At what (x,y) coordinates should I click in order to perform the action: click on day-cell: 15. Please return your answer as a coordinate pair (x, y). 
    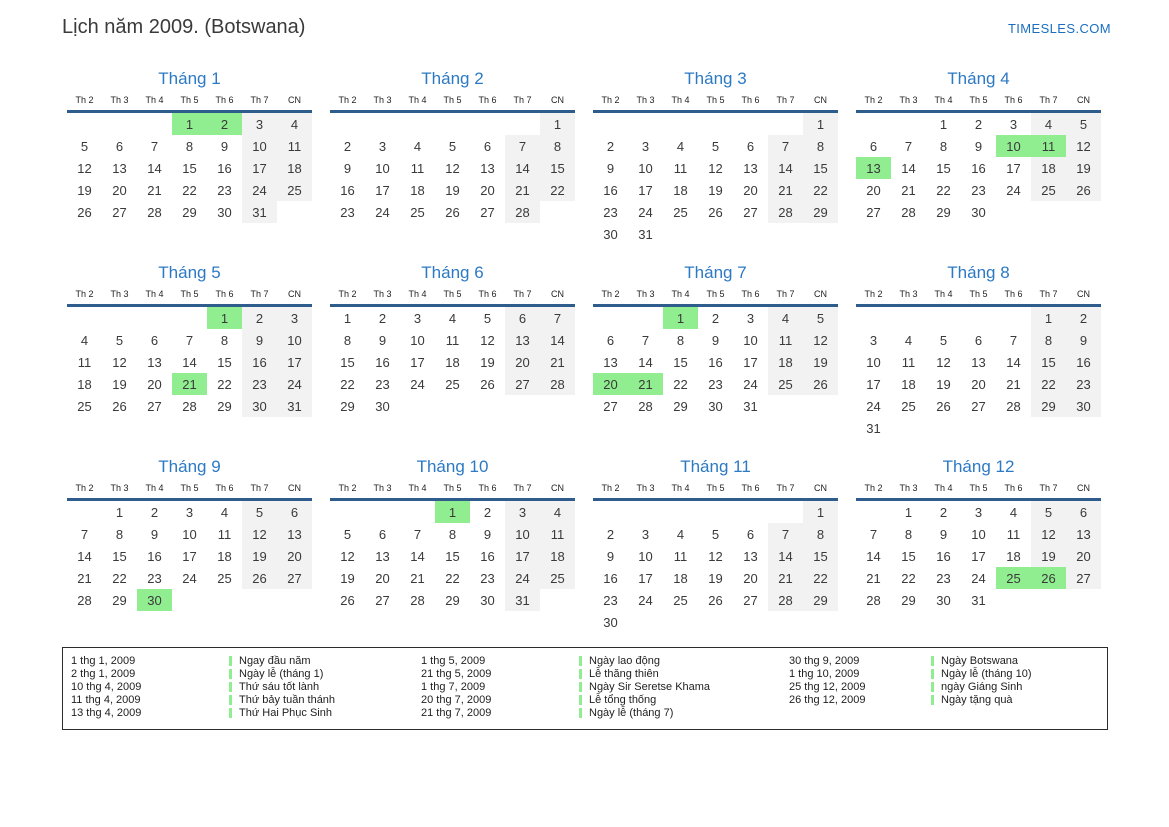
    Looking at the image, I should click on (119, 556).